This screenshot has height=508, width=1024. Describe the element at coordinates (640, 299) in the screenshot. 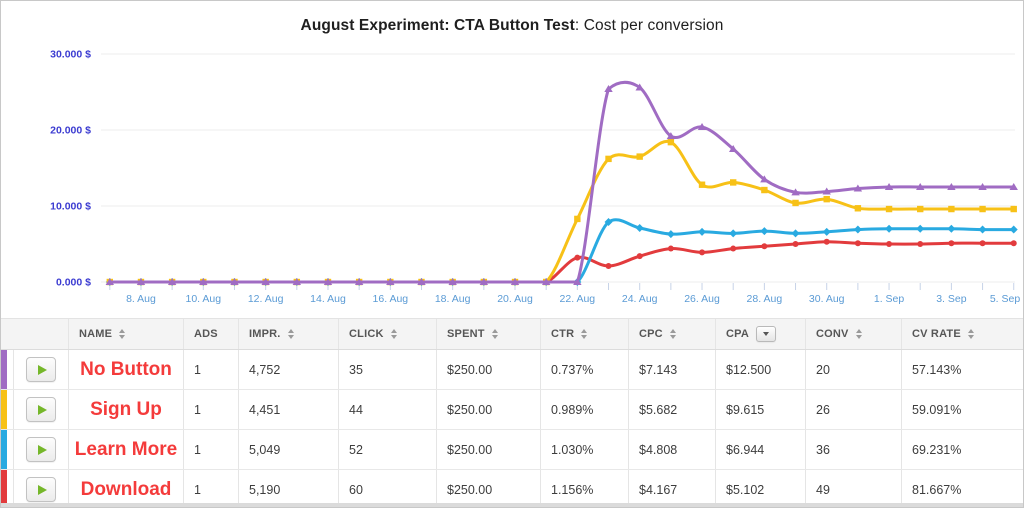

I see `svg-text: 24. Aug` at that location.